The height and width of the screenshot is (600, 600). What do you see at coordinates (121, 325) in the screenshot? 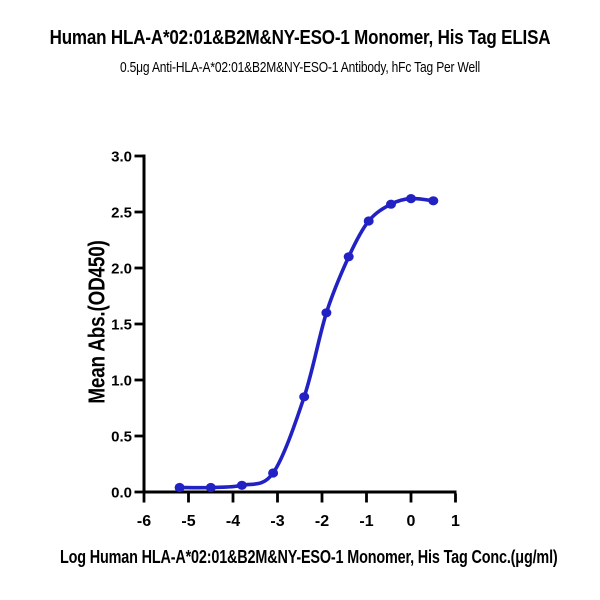
I see `y-tick-label: 1.5` at bounding box center [121, 325].